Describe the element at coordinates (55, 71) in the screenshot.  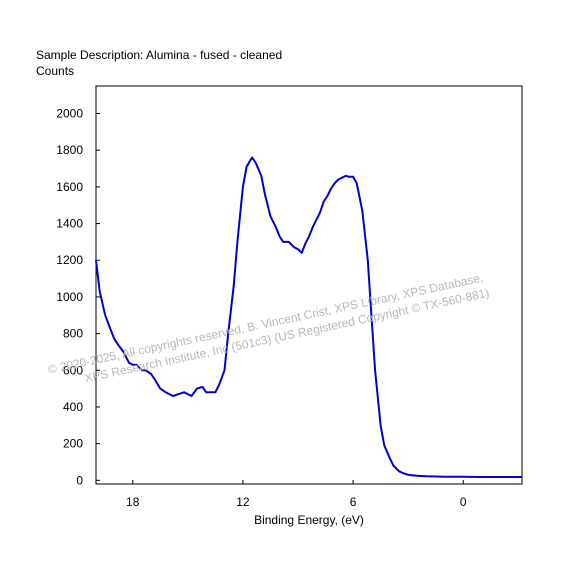
I see `y-axis-label: Counts` at that location.